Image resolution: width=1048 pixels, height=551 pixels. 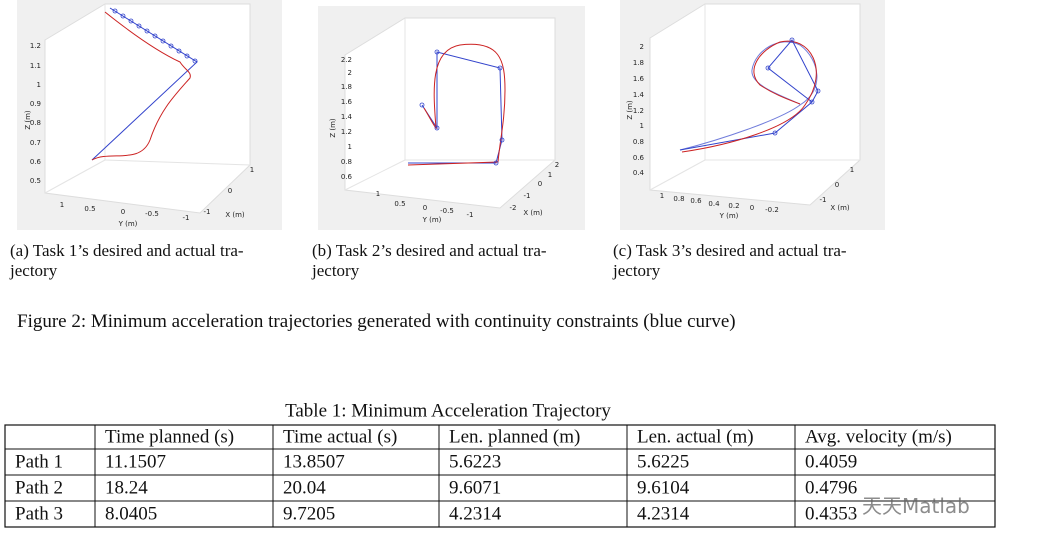 What do you see at coordinates (169, 436) in the screenshot?
I see `header-cell: Time planned (s)` at bounding box center [169, 436].